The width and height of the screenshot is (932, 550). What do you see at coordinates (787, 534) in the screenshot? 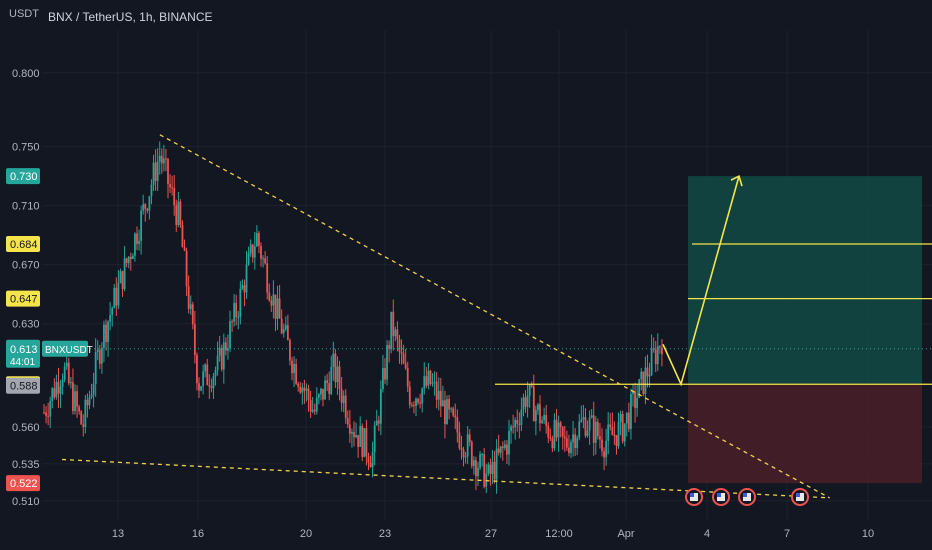
I see `x-tick-label: 7` at bounding box center [787, 534].